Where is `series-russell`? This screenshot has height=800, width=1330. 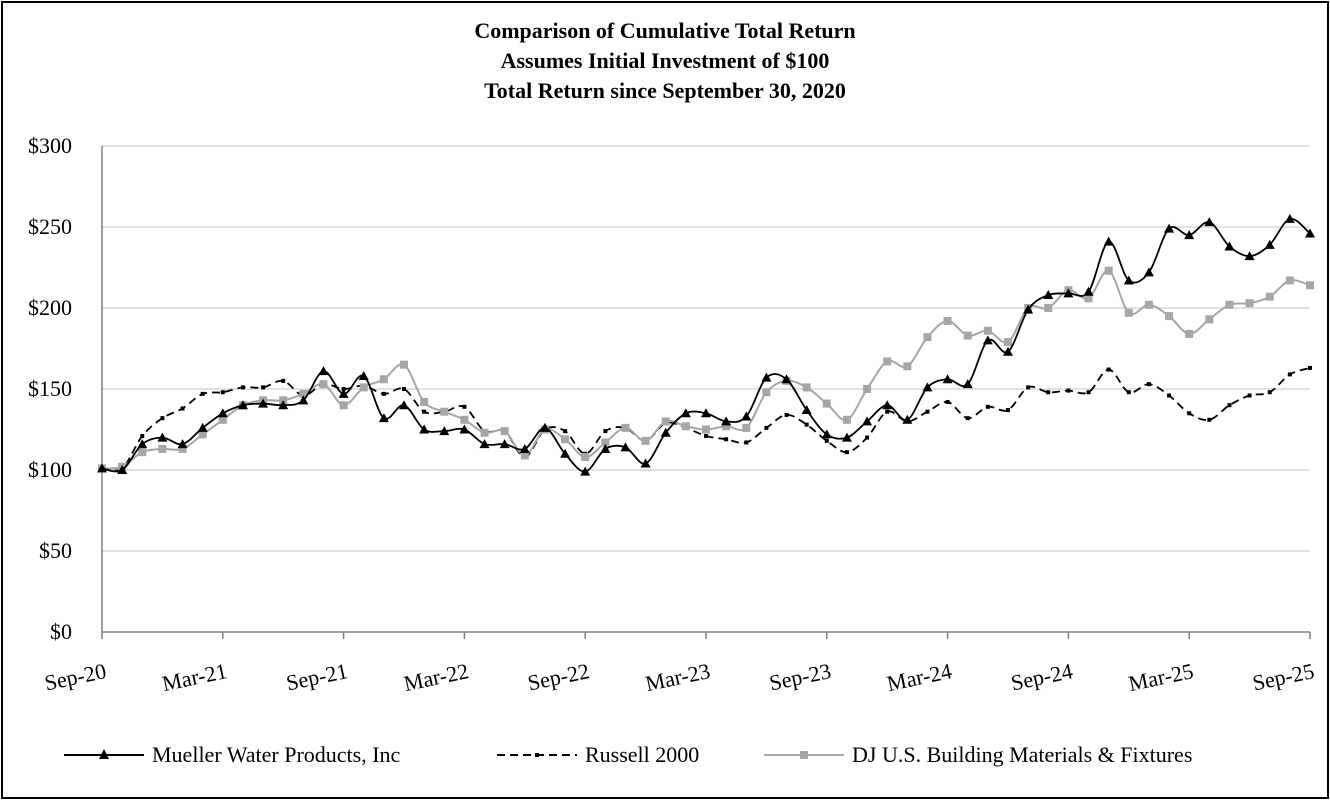
series-russell is located at coordinates (706, 418).